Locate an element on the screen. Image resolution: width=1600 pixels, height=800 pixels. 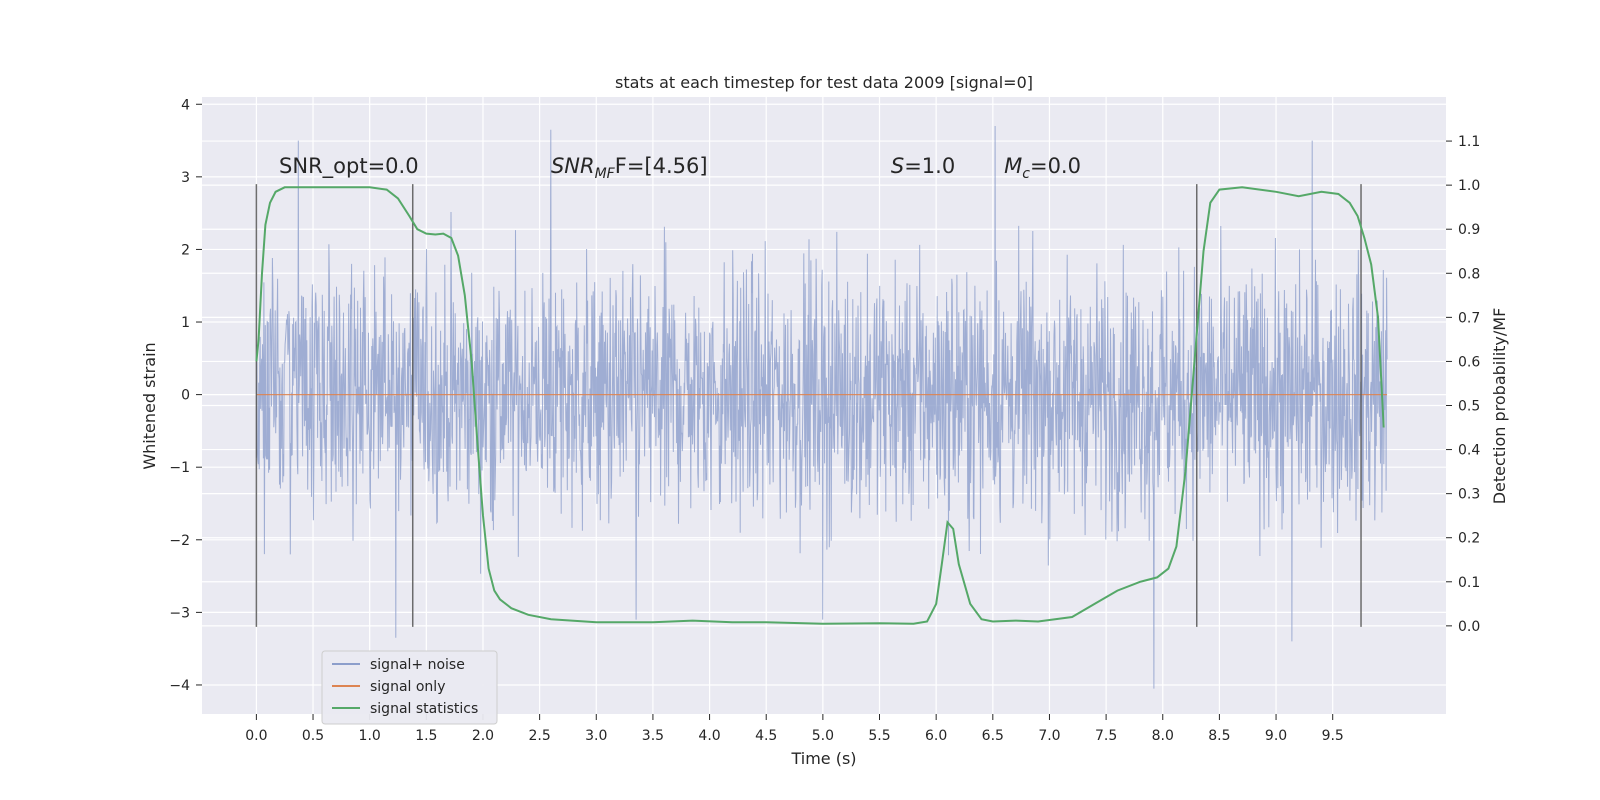
annotation: Mc=0.0 is located at coordinates (1042, 168).